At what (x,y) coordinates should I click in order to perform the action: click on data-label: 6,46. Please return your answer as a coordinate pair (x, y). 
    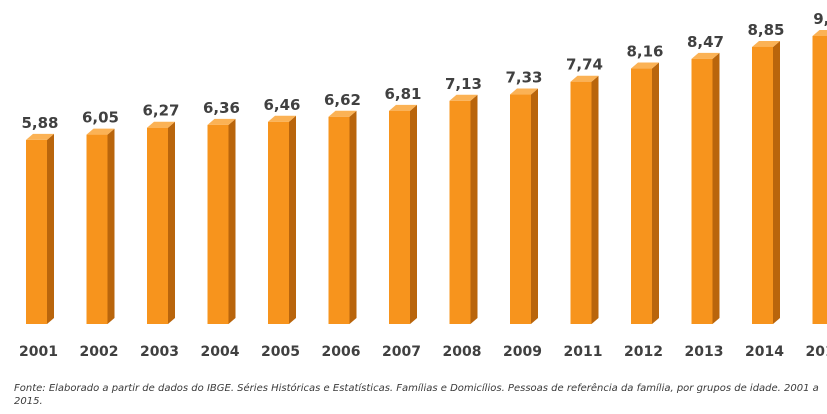
    Looking at the image, I should click on (281, 105).